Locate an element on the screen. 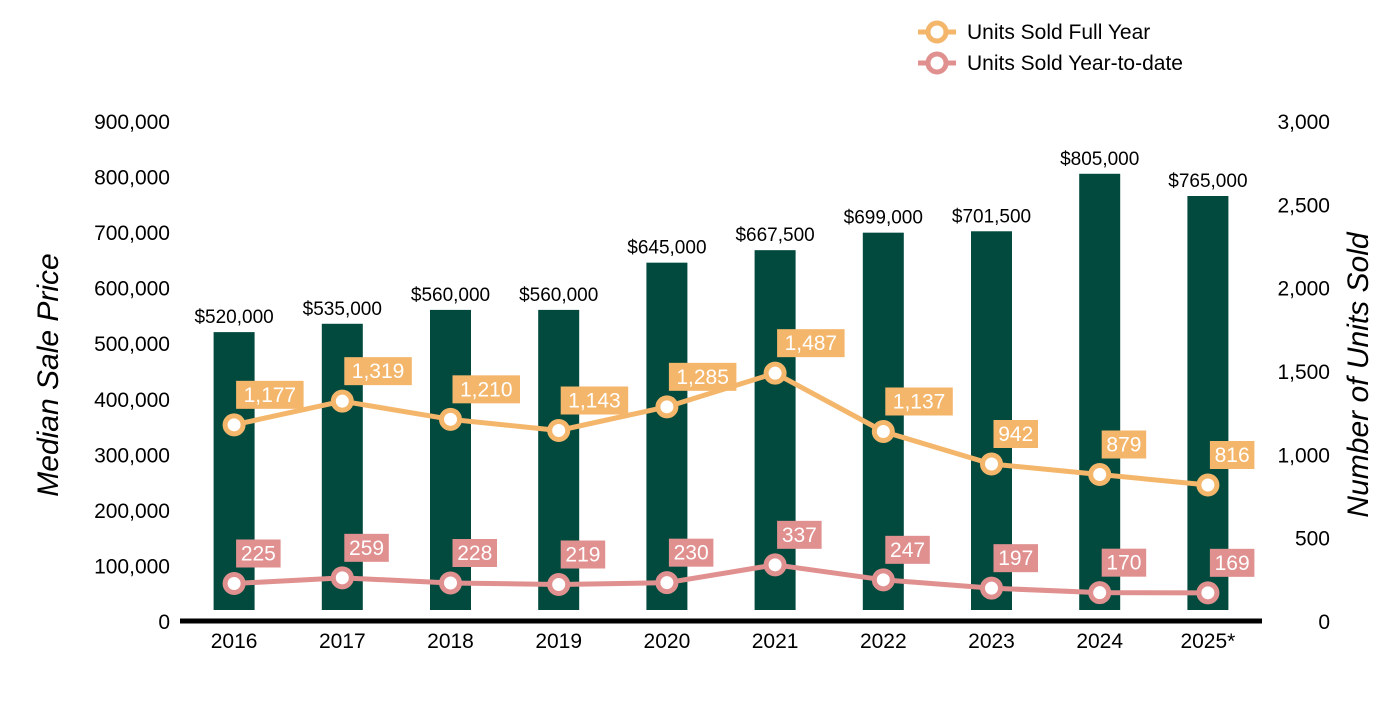 Image resolution: width=1400 pixels, height=705 pixels. y-right-tick-label: 1,500 is located at coordinates (1303, 372).